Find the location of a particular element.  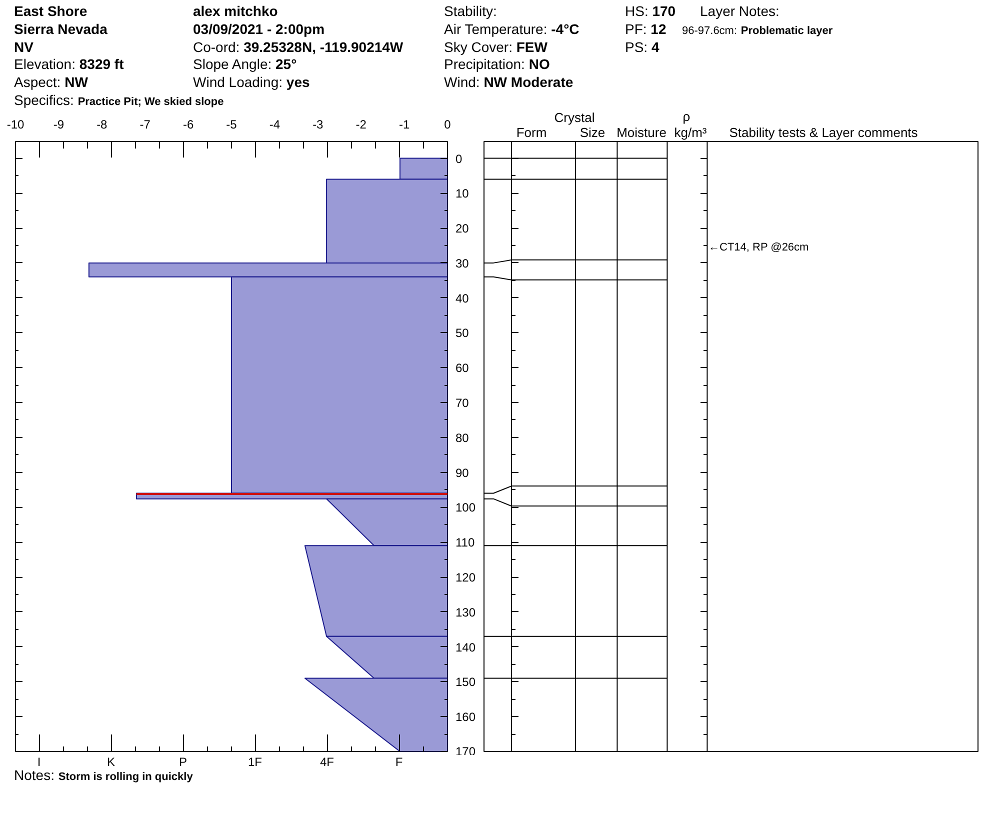

x-tick-label: 0 is located at coordinates (448, 125).